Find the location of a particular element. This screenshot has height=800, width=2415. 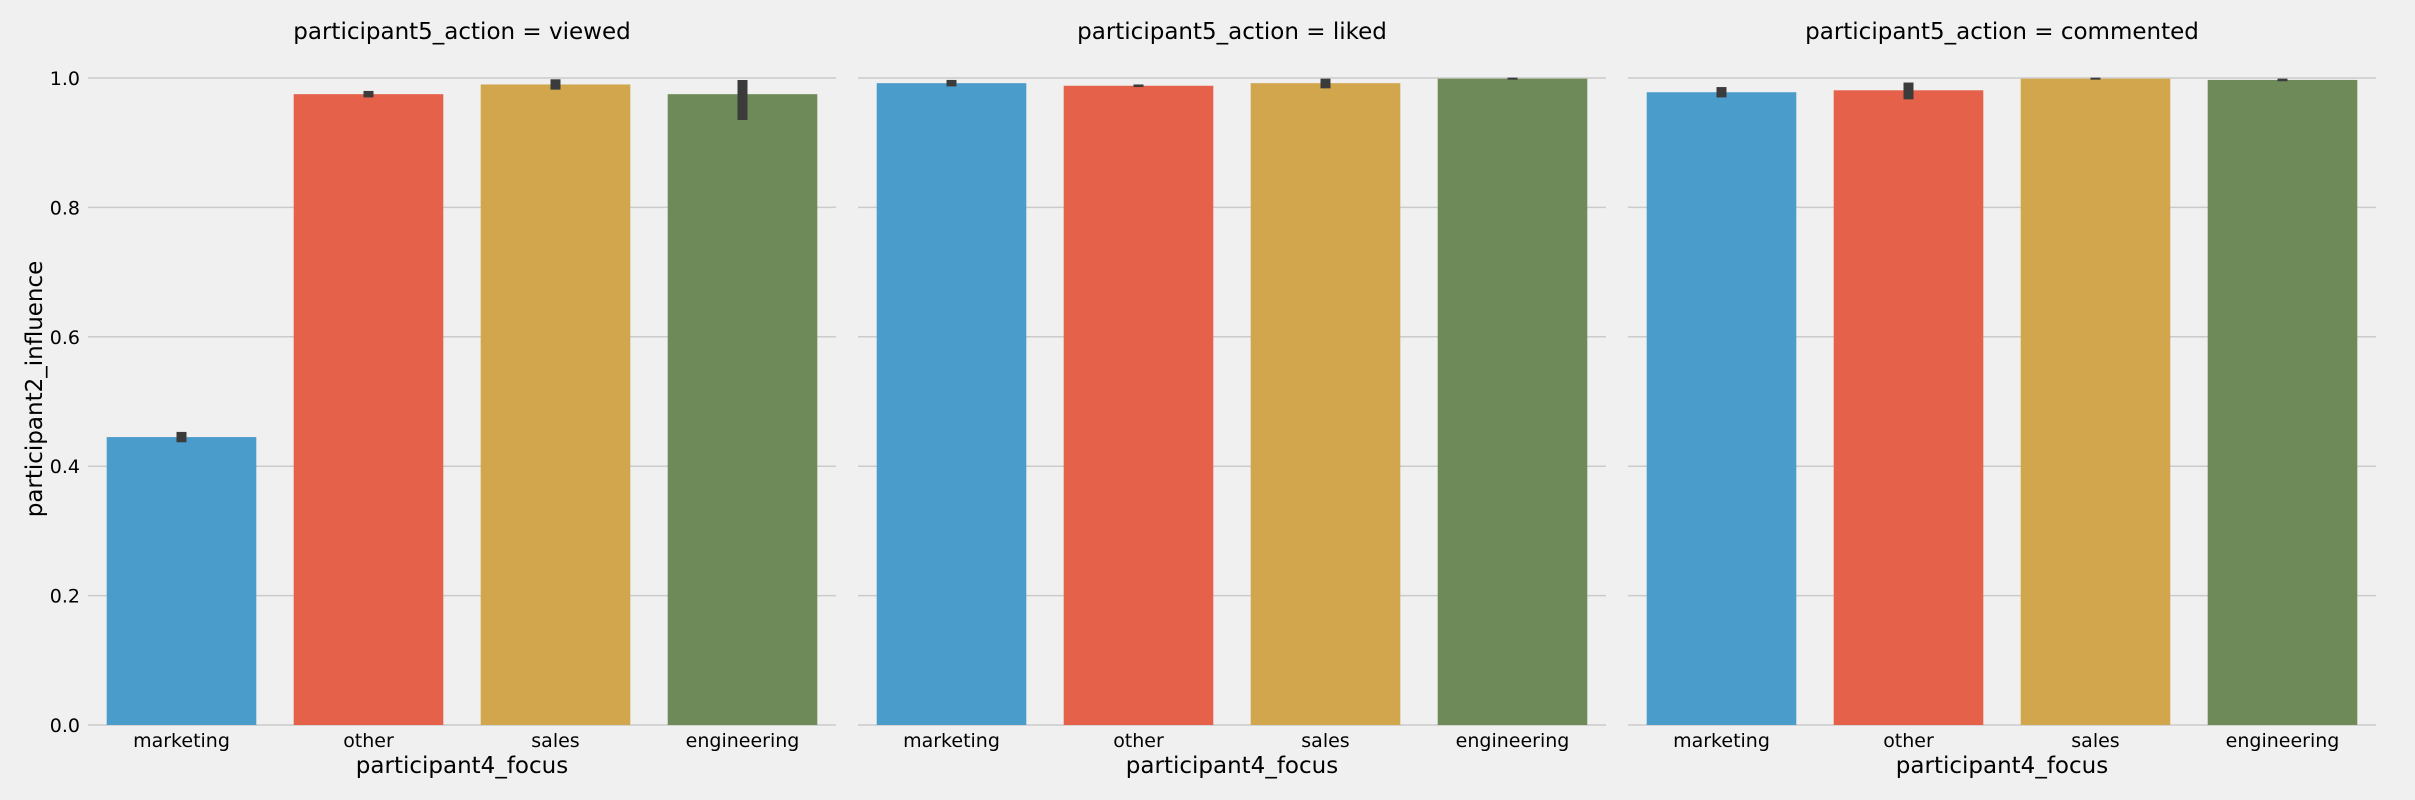

facet-title: participant5_action = viewed is located at coordinates (461, 32).